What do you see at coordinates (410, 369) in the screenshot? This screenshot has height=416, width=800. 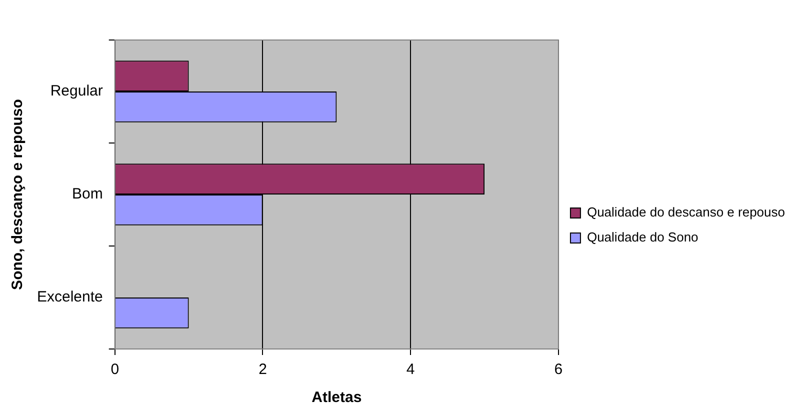 I see `x-tick-label: 4` at bounding box center [410, 369].